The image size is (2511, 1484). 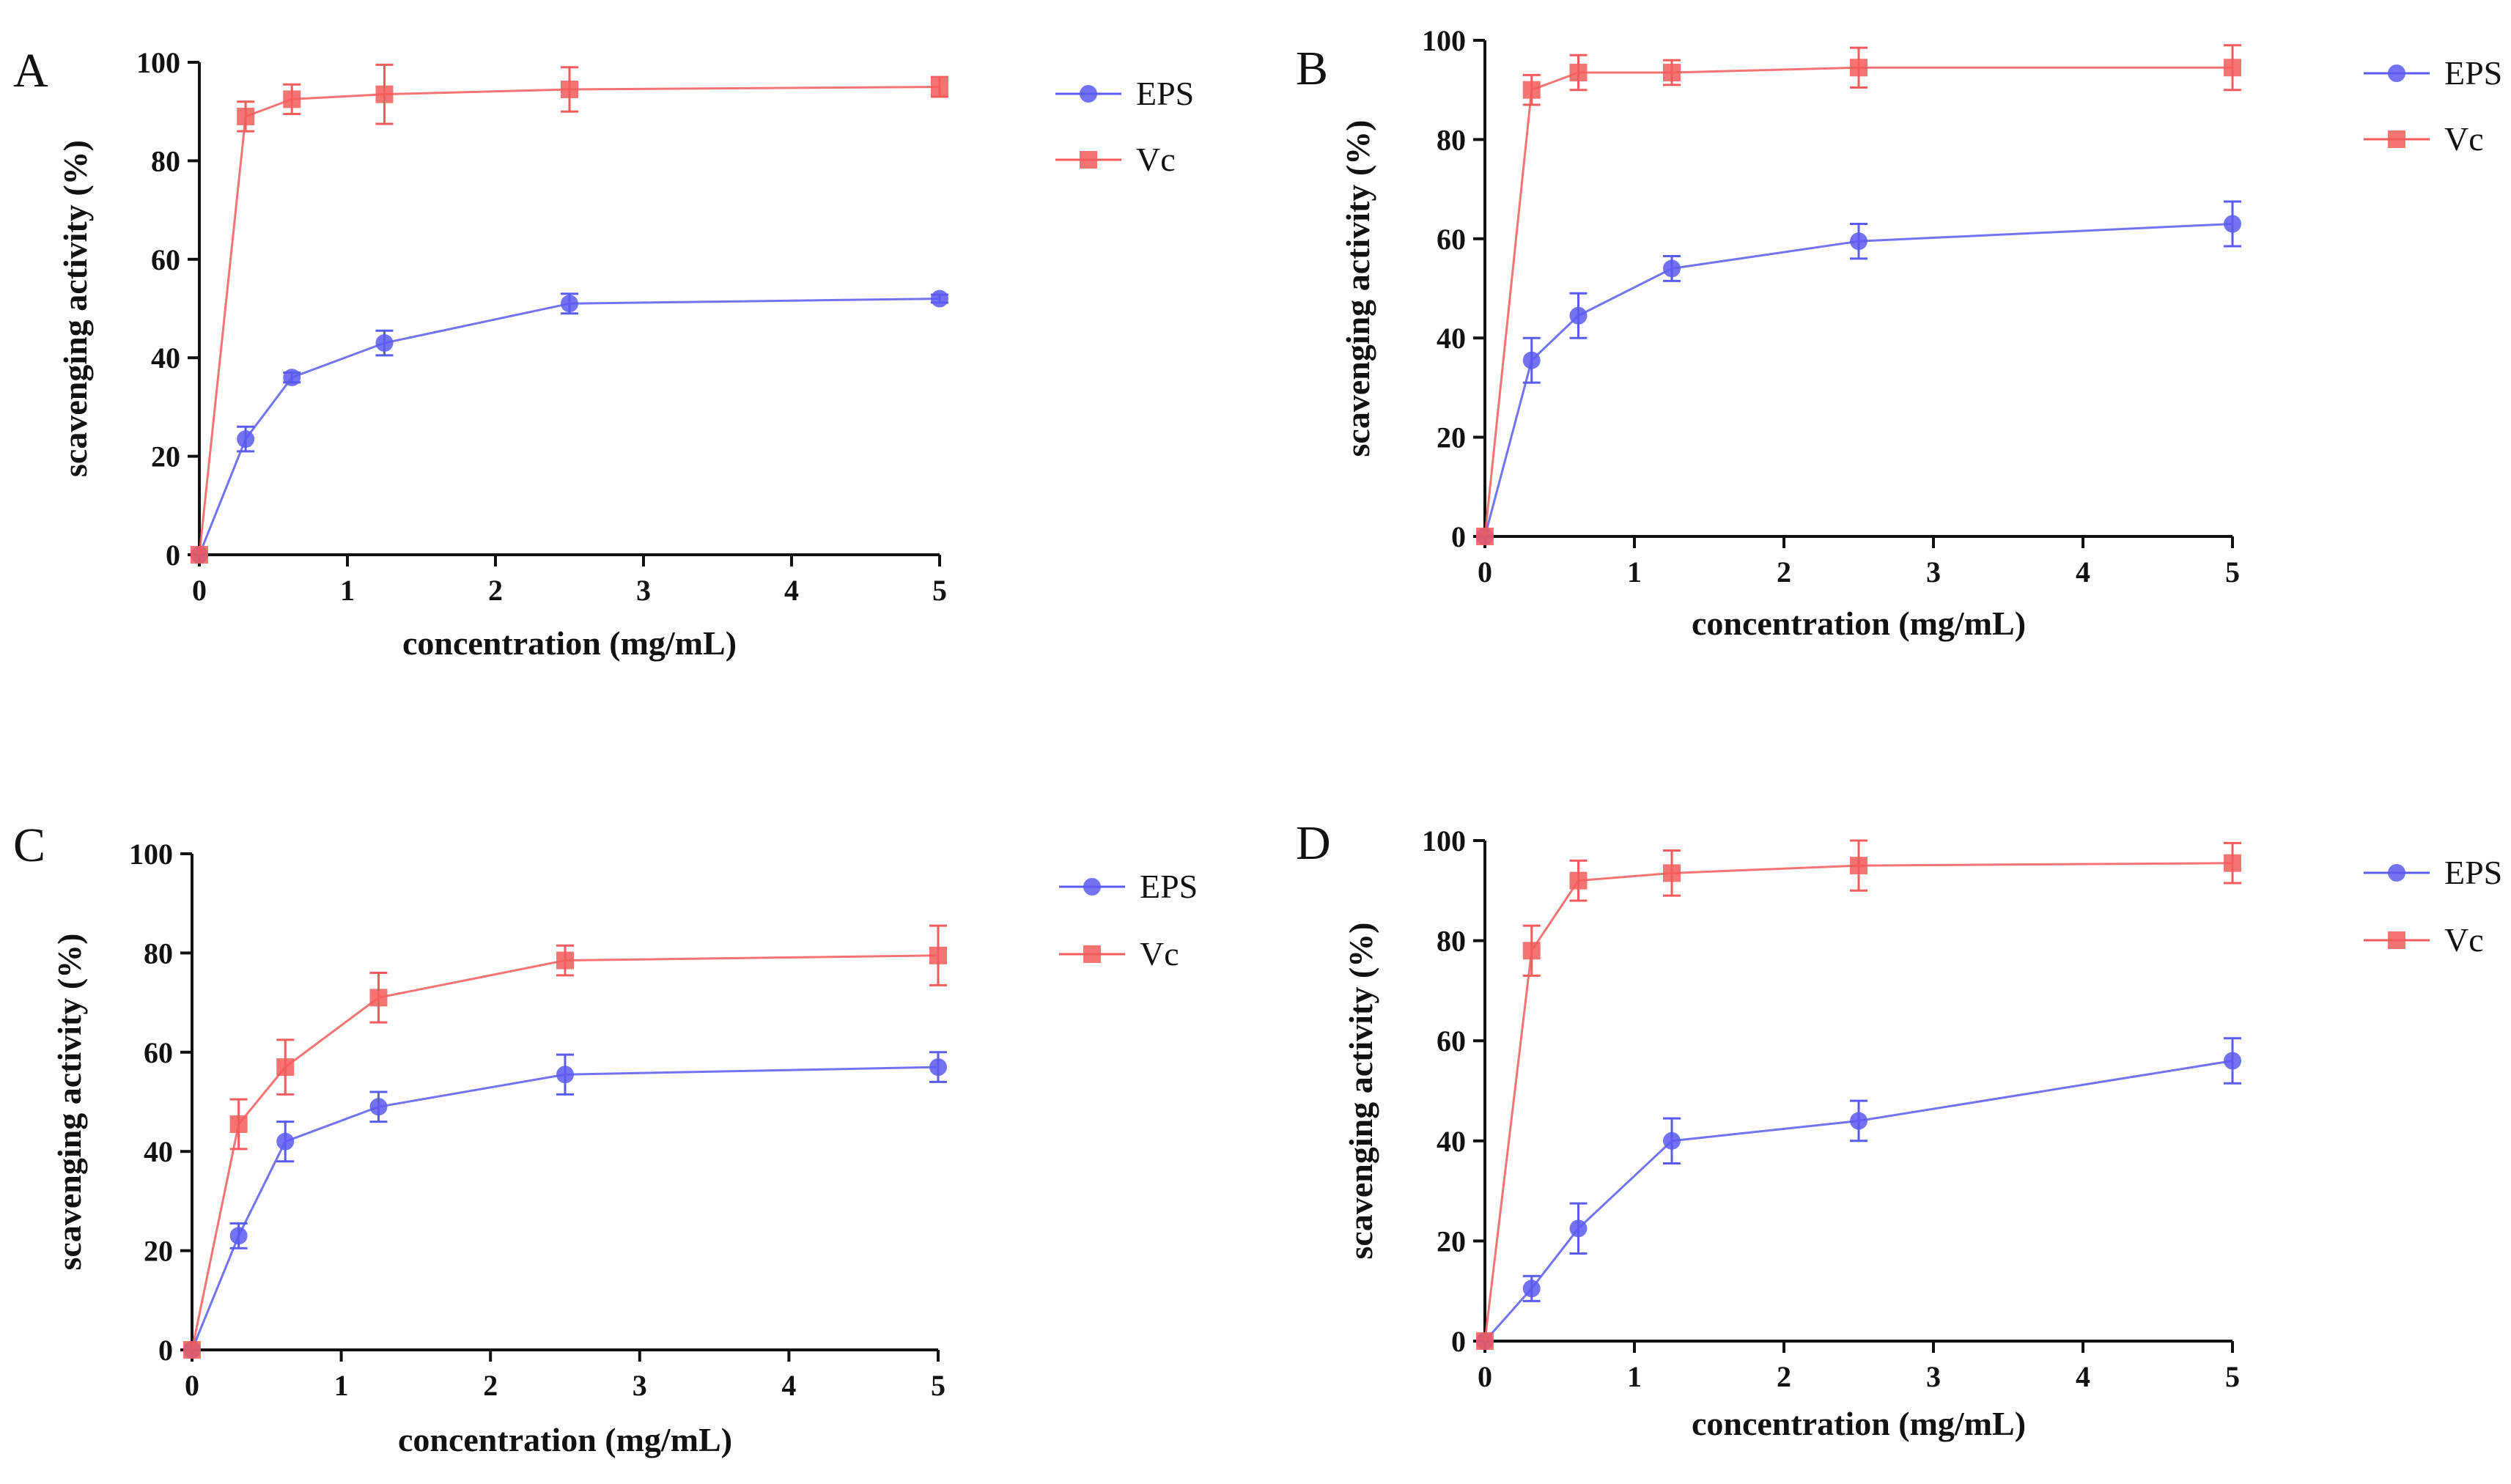 I want to click on y-tick-label: 0, so click(x=1459, y=1342).